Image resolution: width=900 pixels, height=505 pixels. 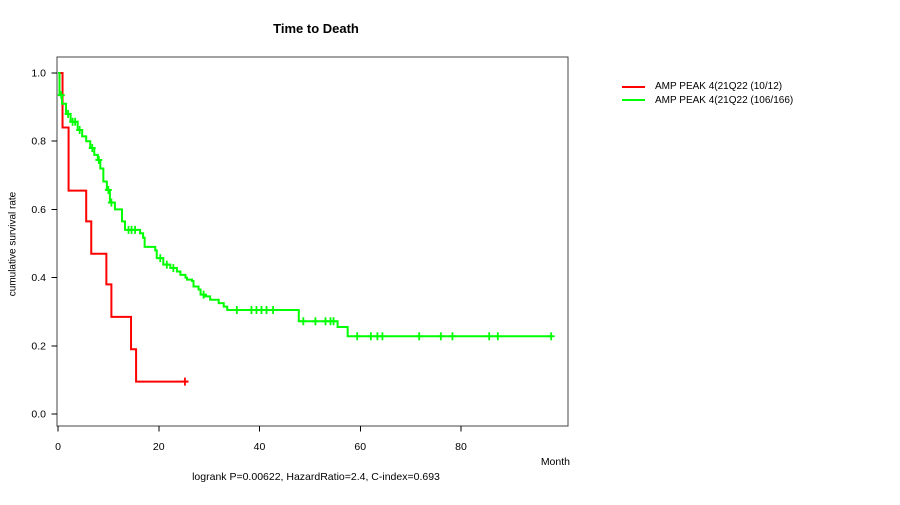 What do you see at coordinates (38, 210) in the screenshot?
I see `y-tick-label: 0.6` at bounding box center [38, 210].